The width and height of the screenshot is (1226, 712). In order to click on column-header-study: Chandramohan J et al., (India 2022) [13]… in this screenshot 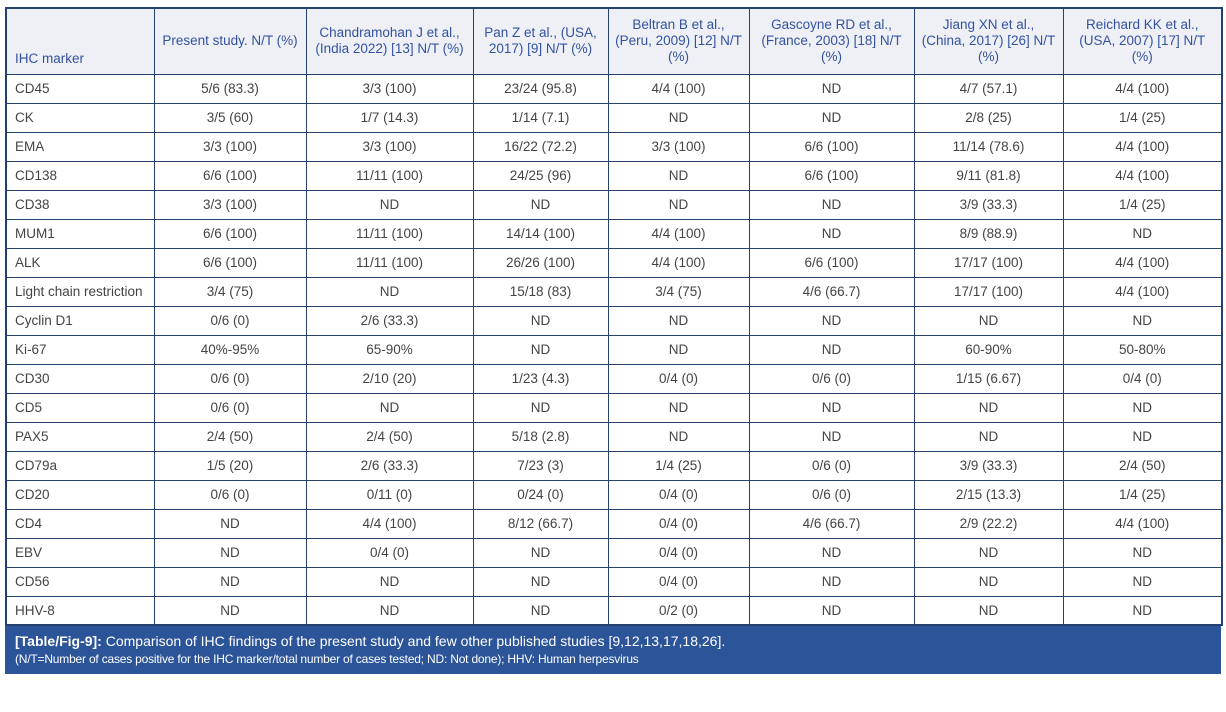, I will do `click(389, 41)`.